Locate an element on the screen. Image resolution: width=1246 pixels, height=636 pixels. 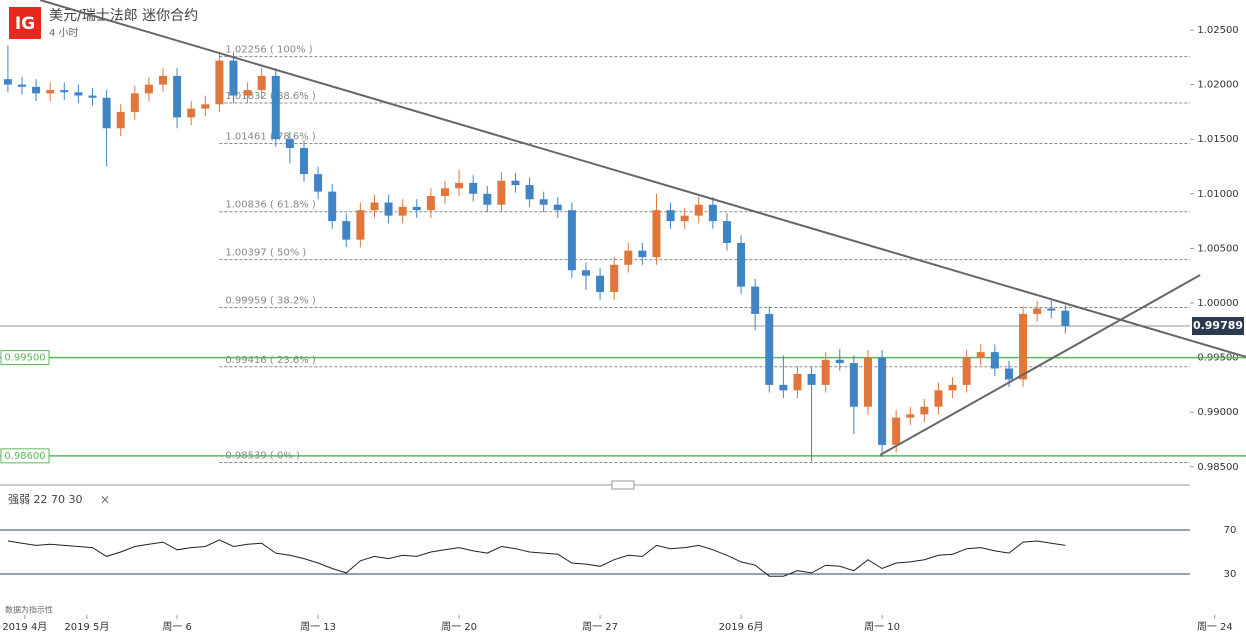
x-tick-label: 周一 6 is located at coordinates (177, 627).